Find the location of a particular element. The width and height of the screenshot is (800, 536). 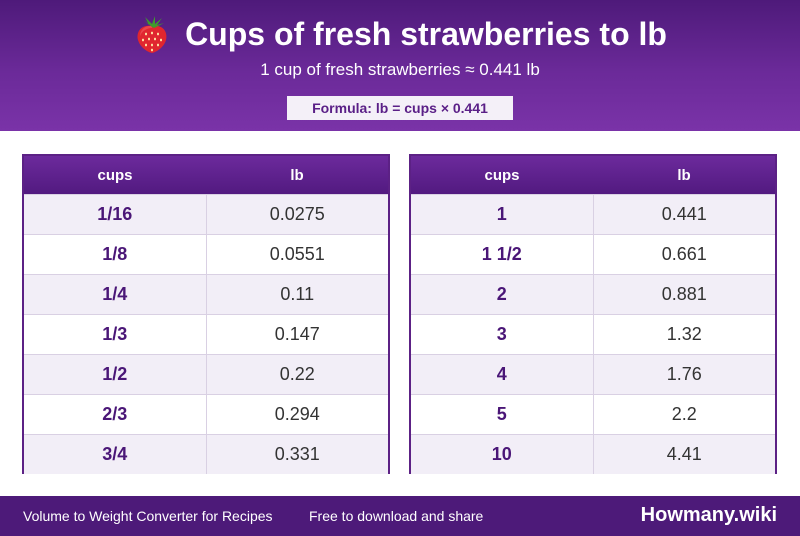

cell-cups: 1 1/2 is located at coordinates (502, 254).